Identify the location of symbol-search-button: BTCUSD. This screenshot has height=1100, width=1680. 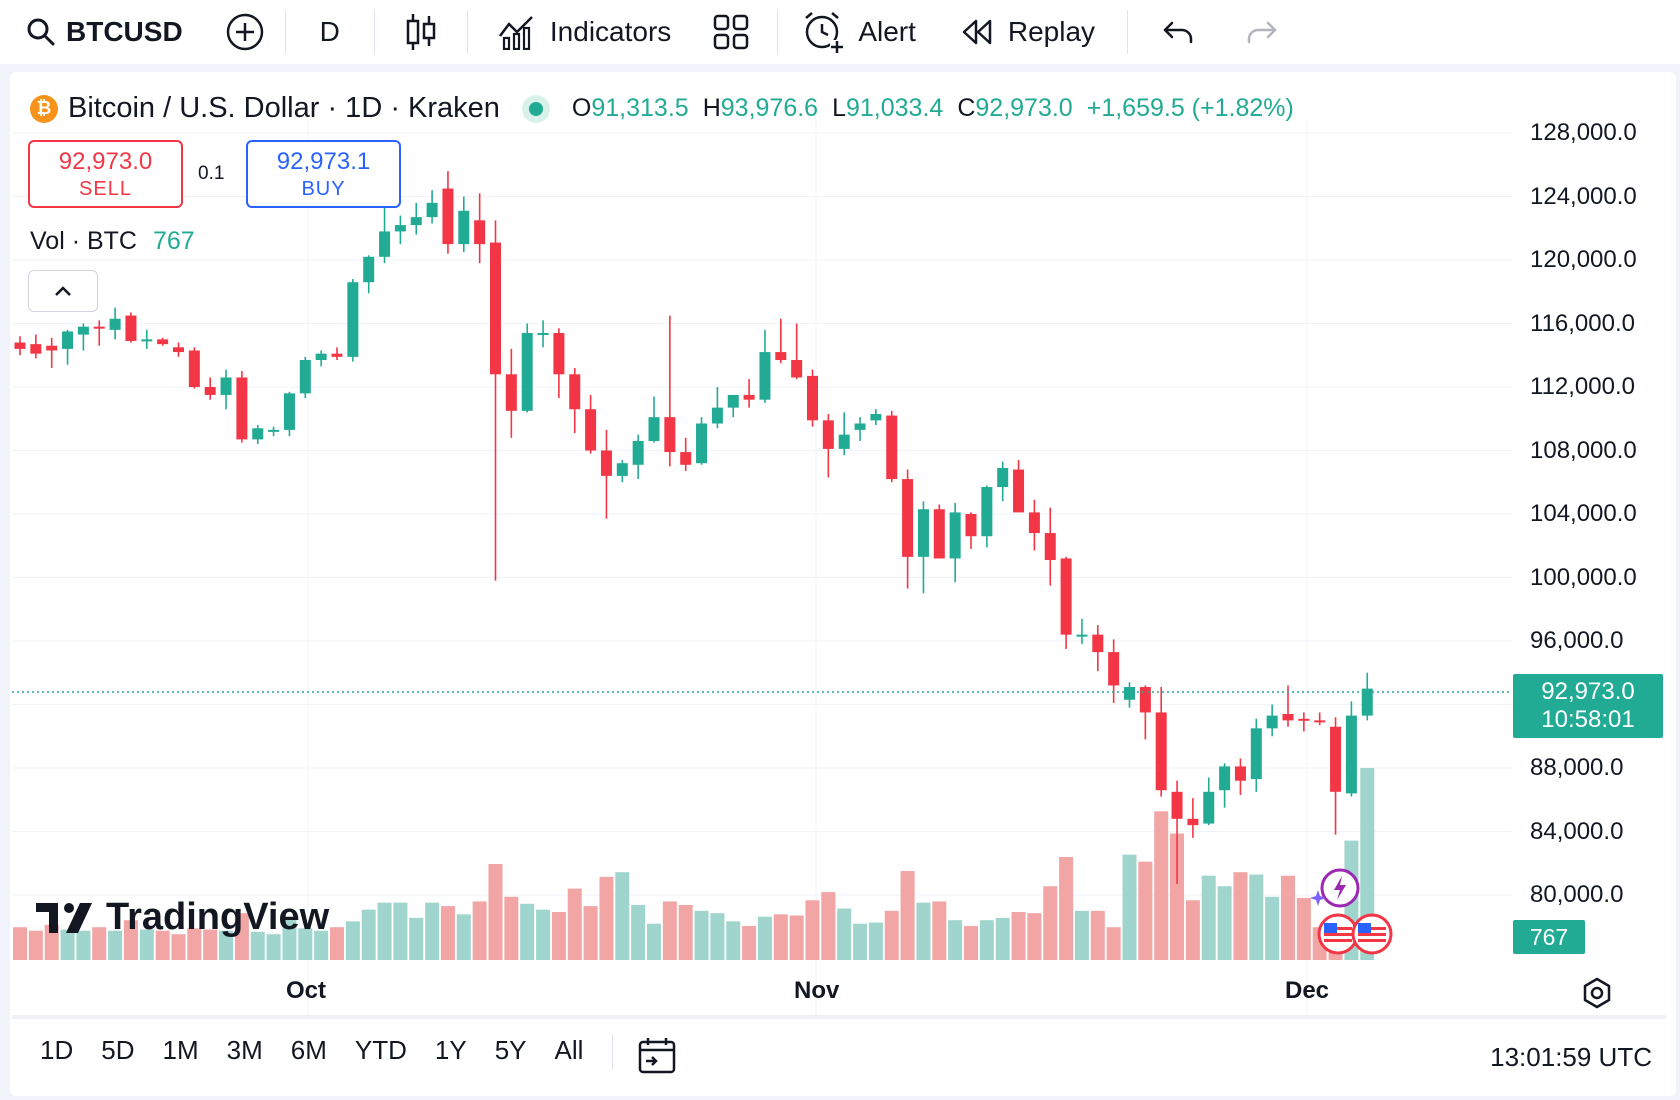
(100, 32).